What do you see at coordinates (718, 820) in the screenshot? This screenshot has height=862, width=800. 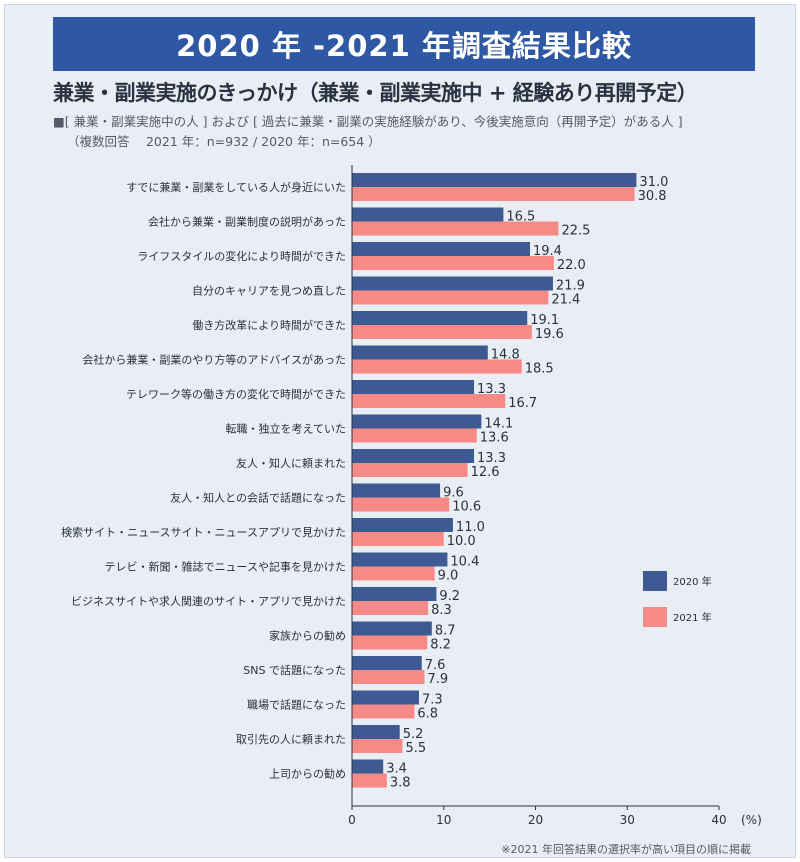 I see `x-tick-label: 40` at bounding box center [718, 820].